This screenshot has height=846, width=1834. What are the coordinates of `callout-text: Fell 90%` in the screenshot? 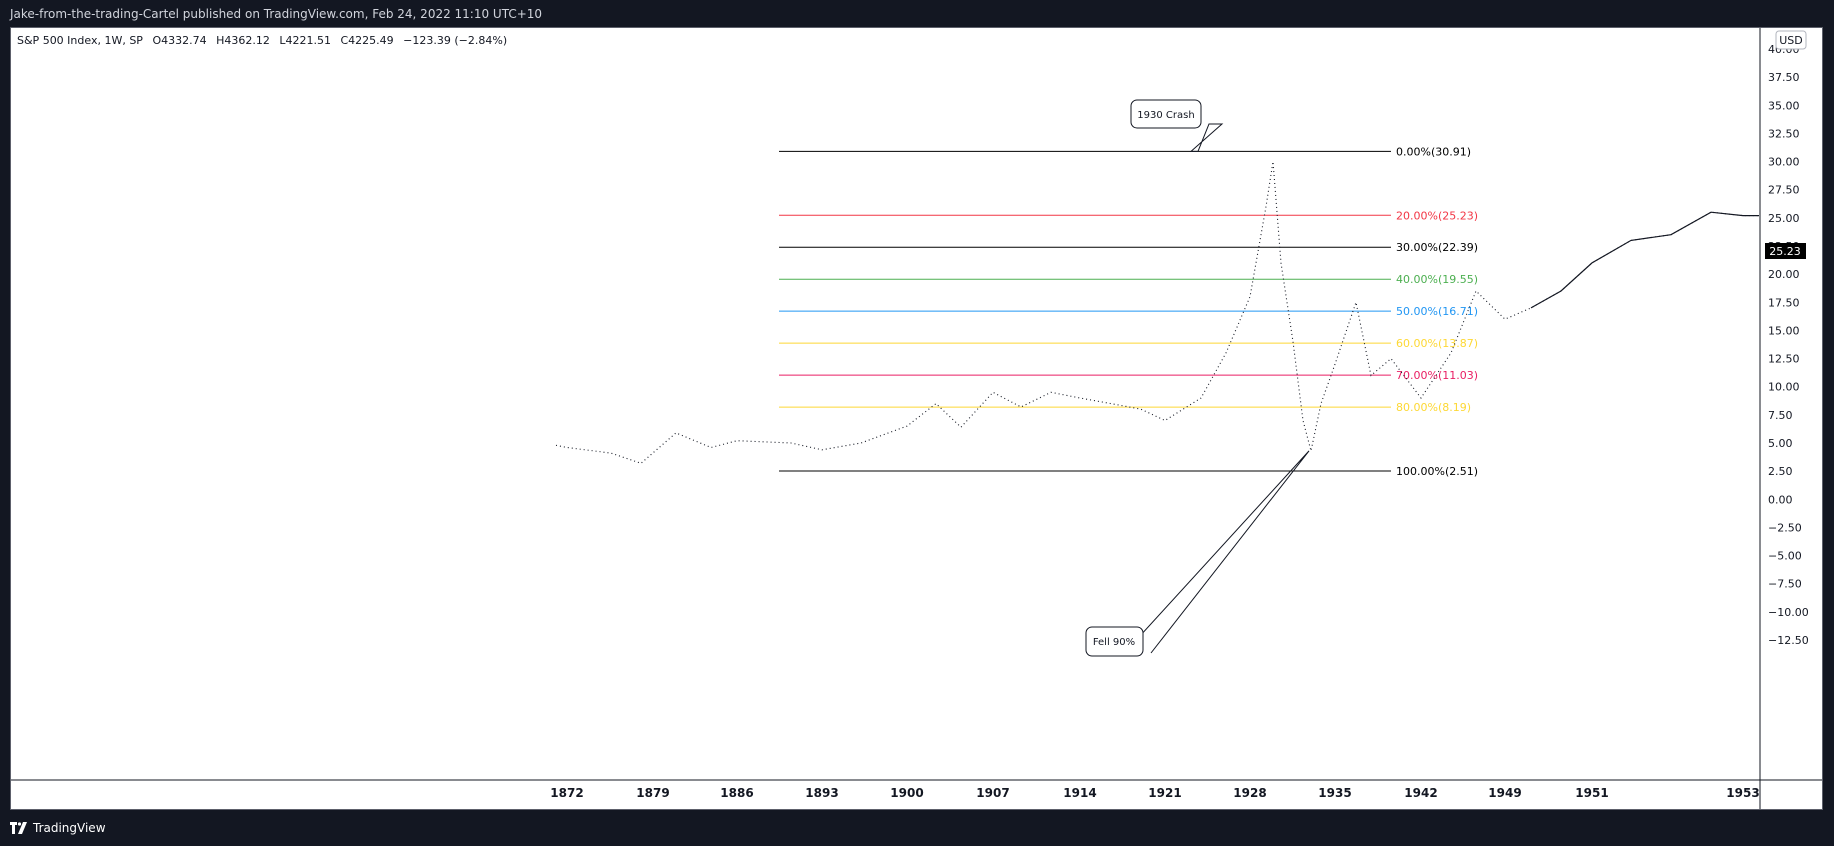 It's located at (1114, 642).